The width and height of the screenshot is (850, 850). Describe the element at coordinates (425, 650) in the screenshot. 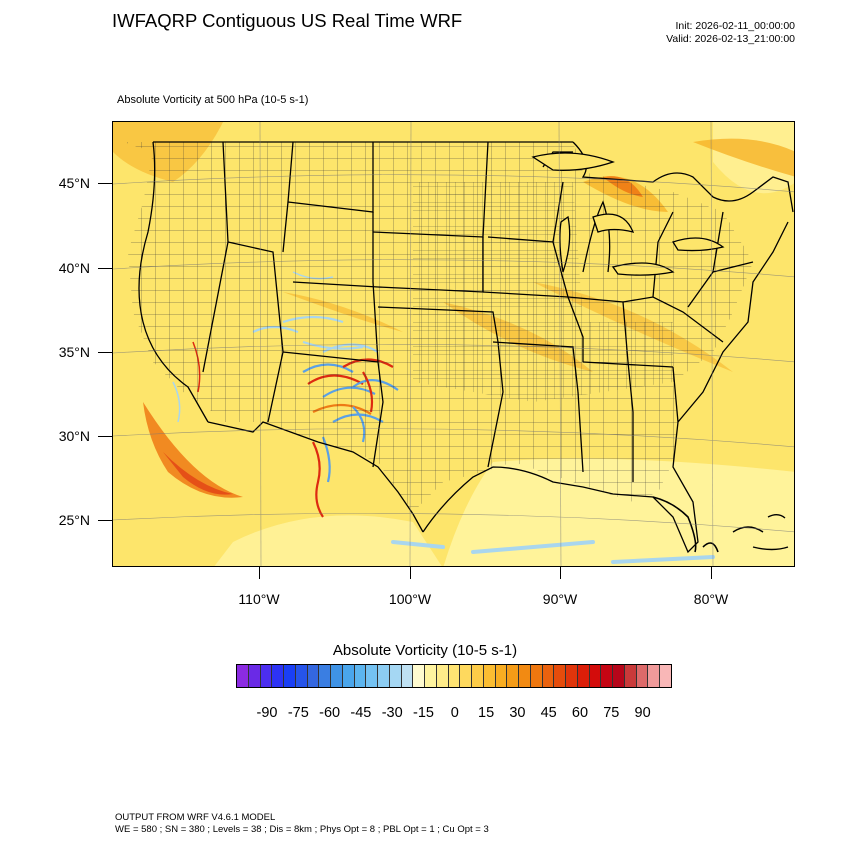

I see `colorbar-title: Absolute Vorticity (10-5 s-1)` at that location.